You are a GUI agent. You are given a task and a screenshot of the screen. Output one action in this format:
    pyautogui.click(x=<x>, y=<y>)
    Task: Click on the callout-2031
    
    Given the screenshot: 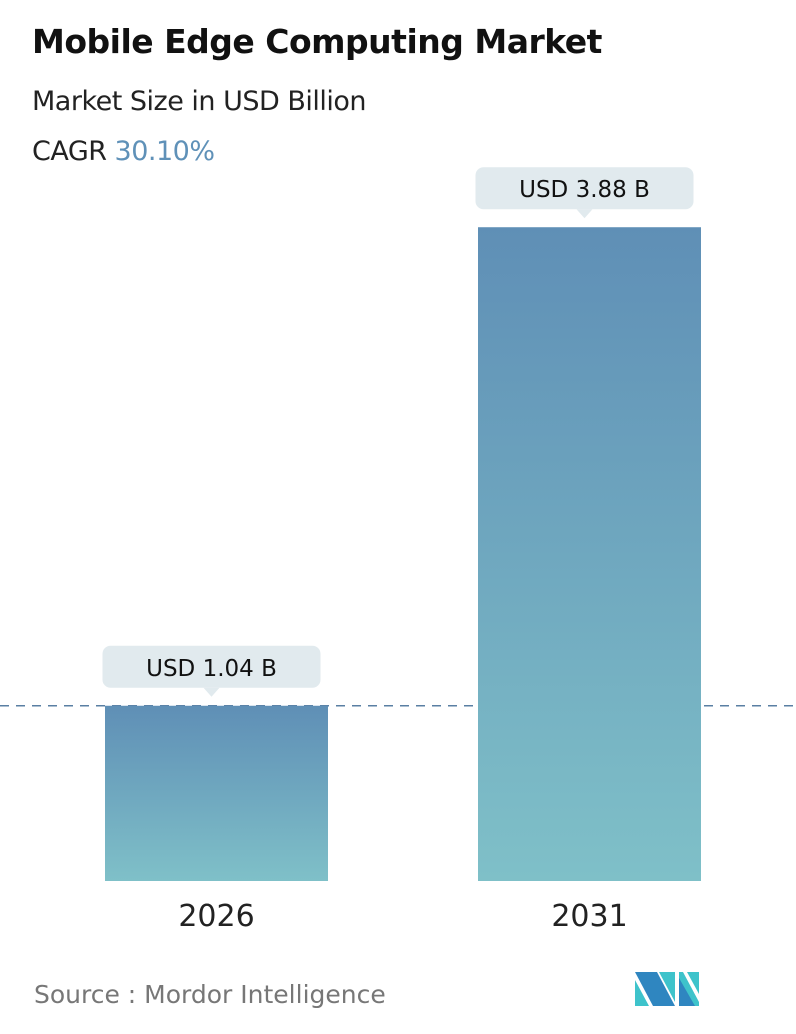 What is the action you would take?
    pyautogui.click(x=584, y=188)
    